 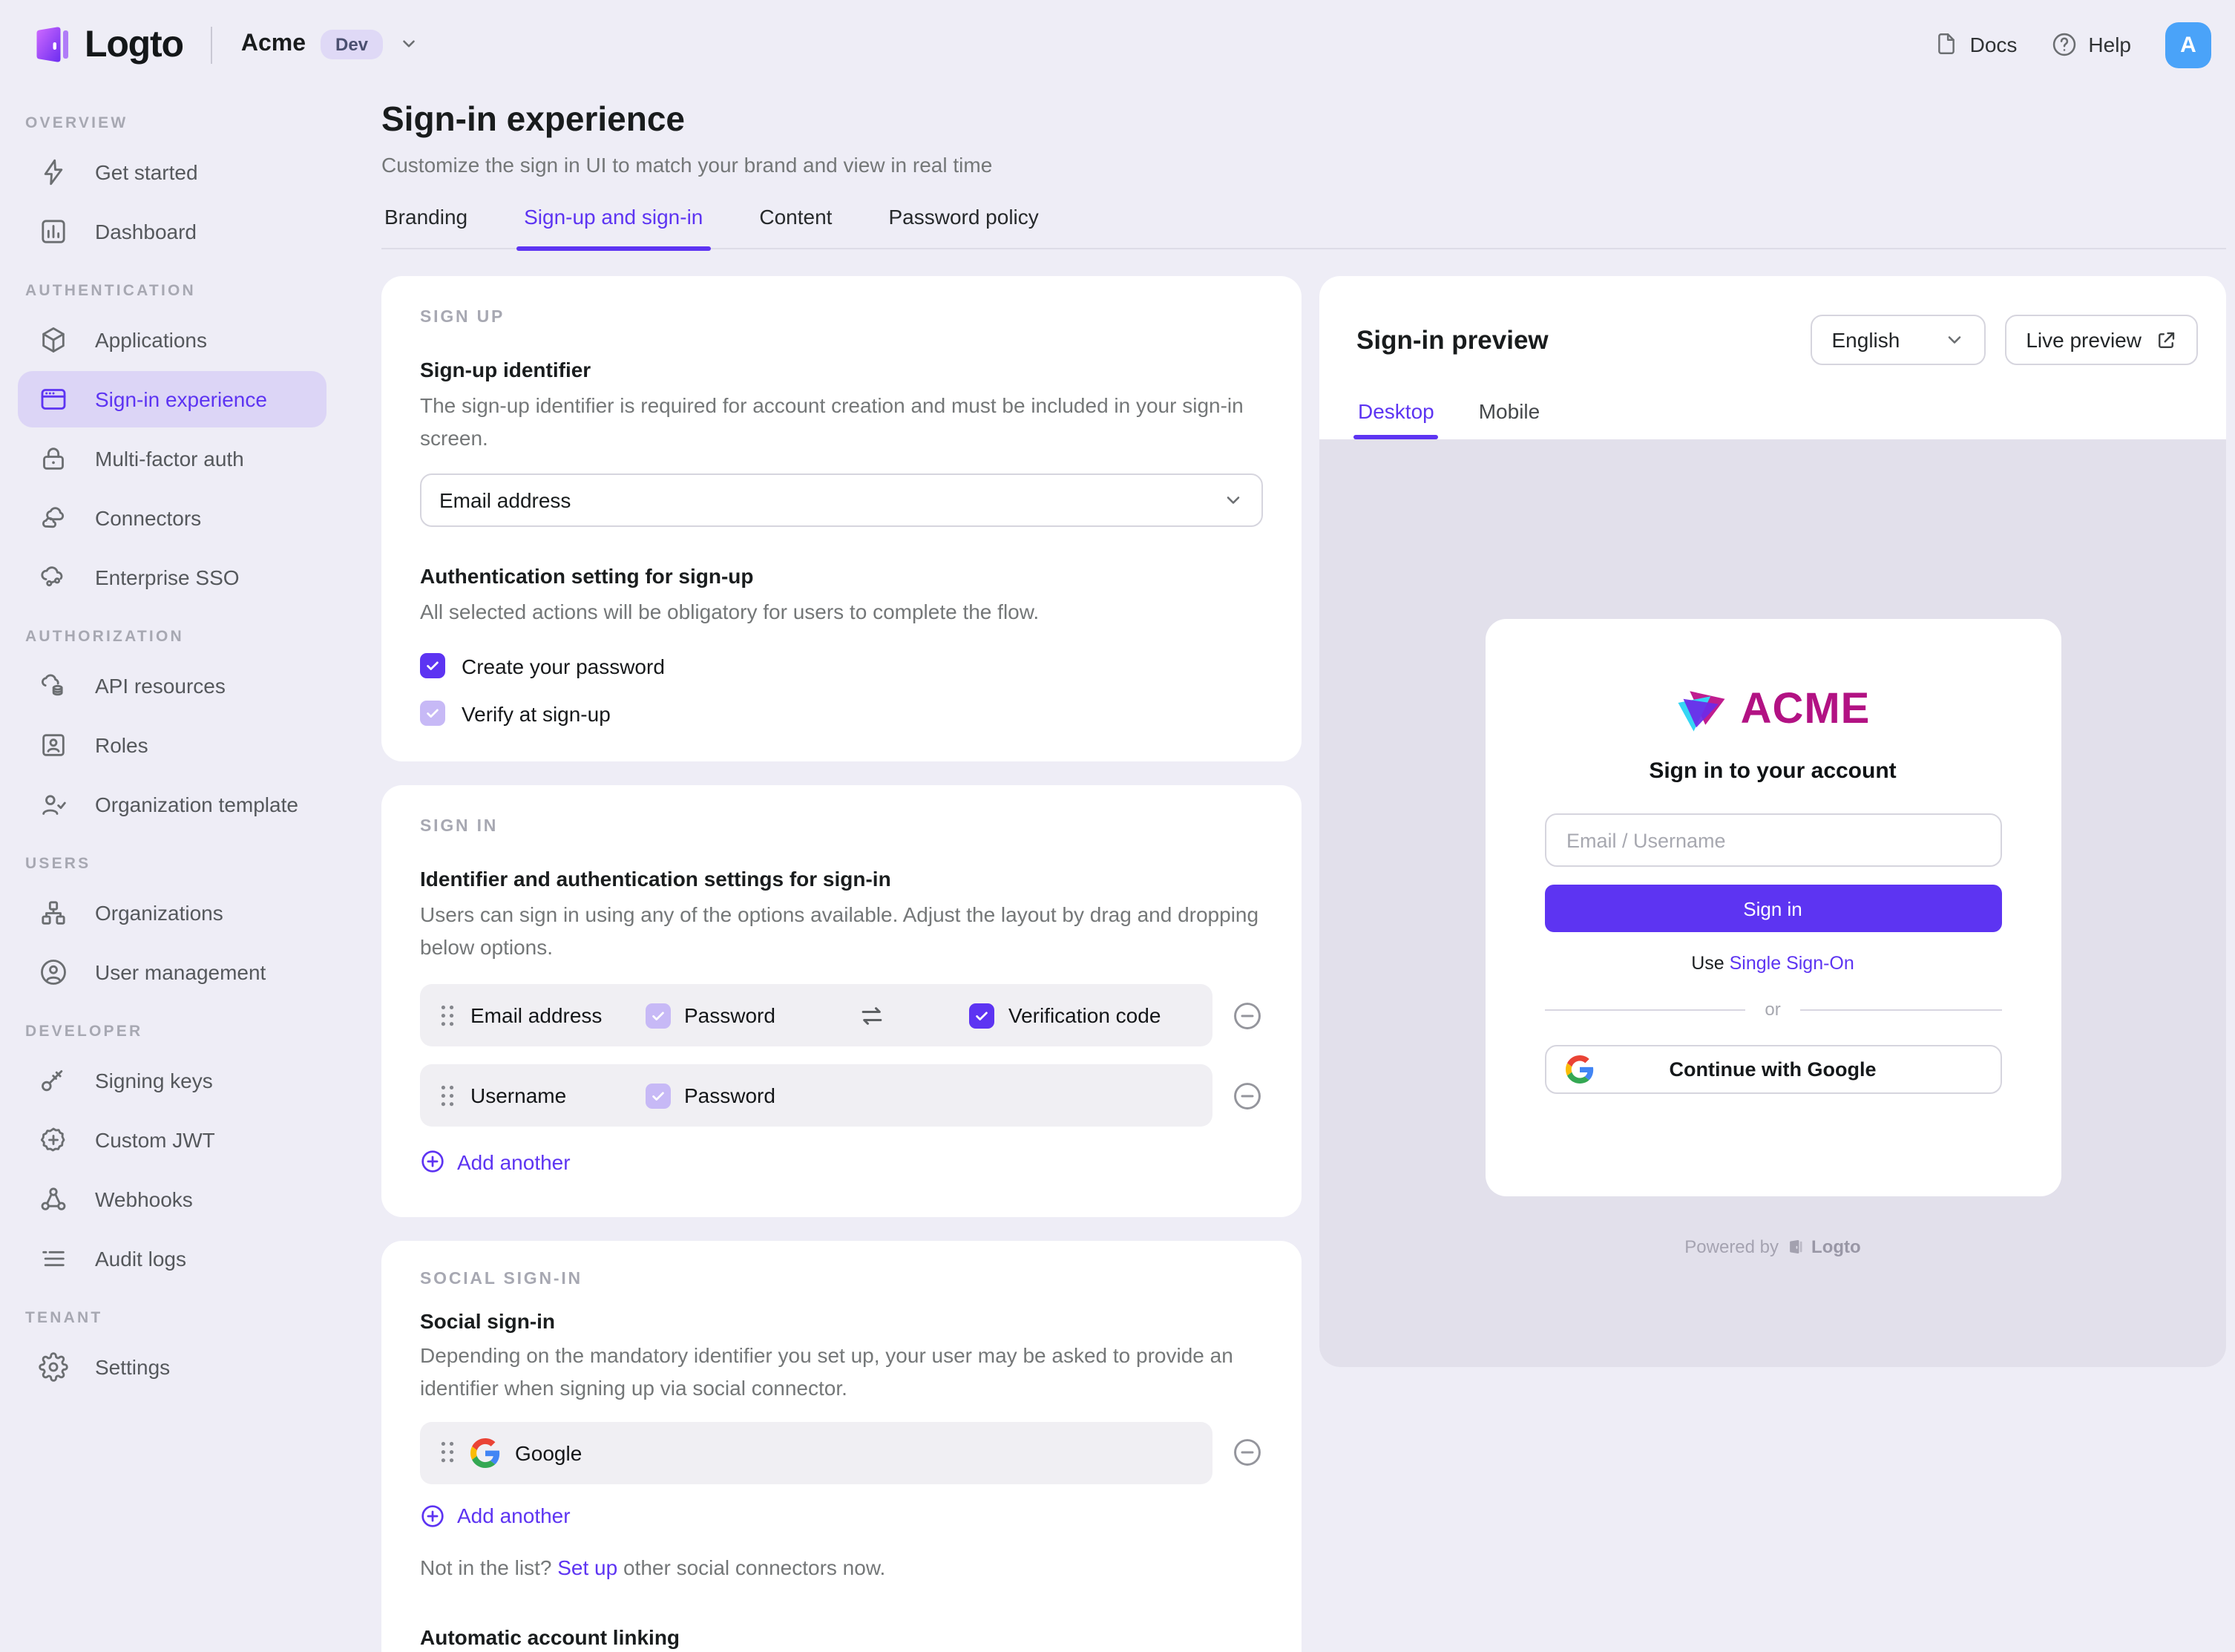 I want to click on docs-button: Docs, so click(x=1976, y=44).